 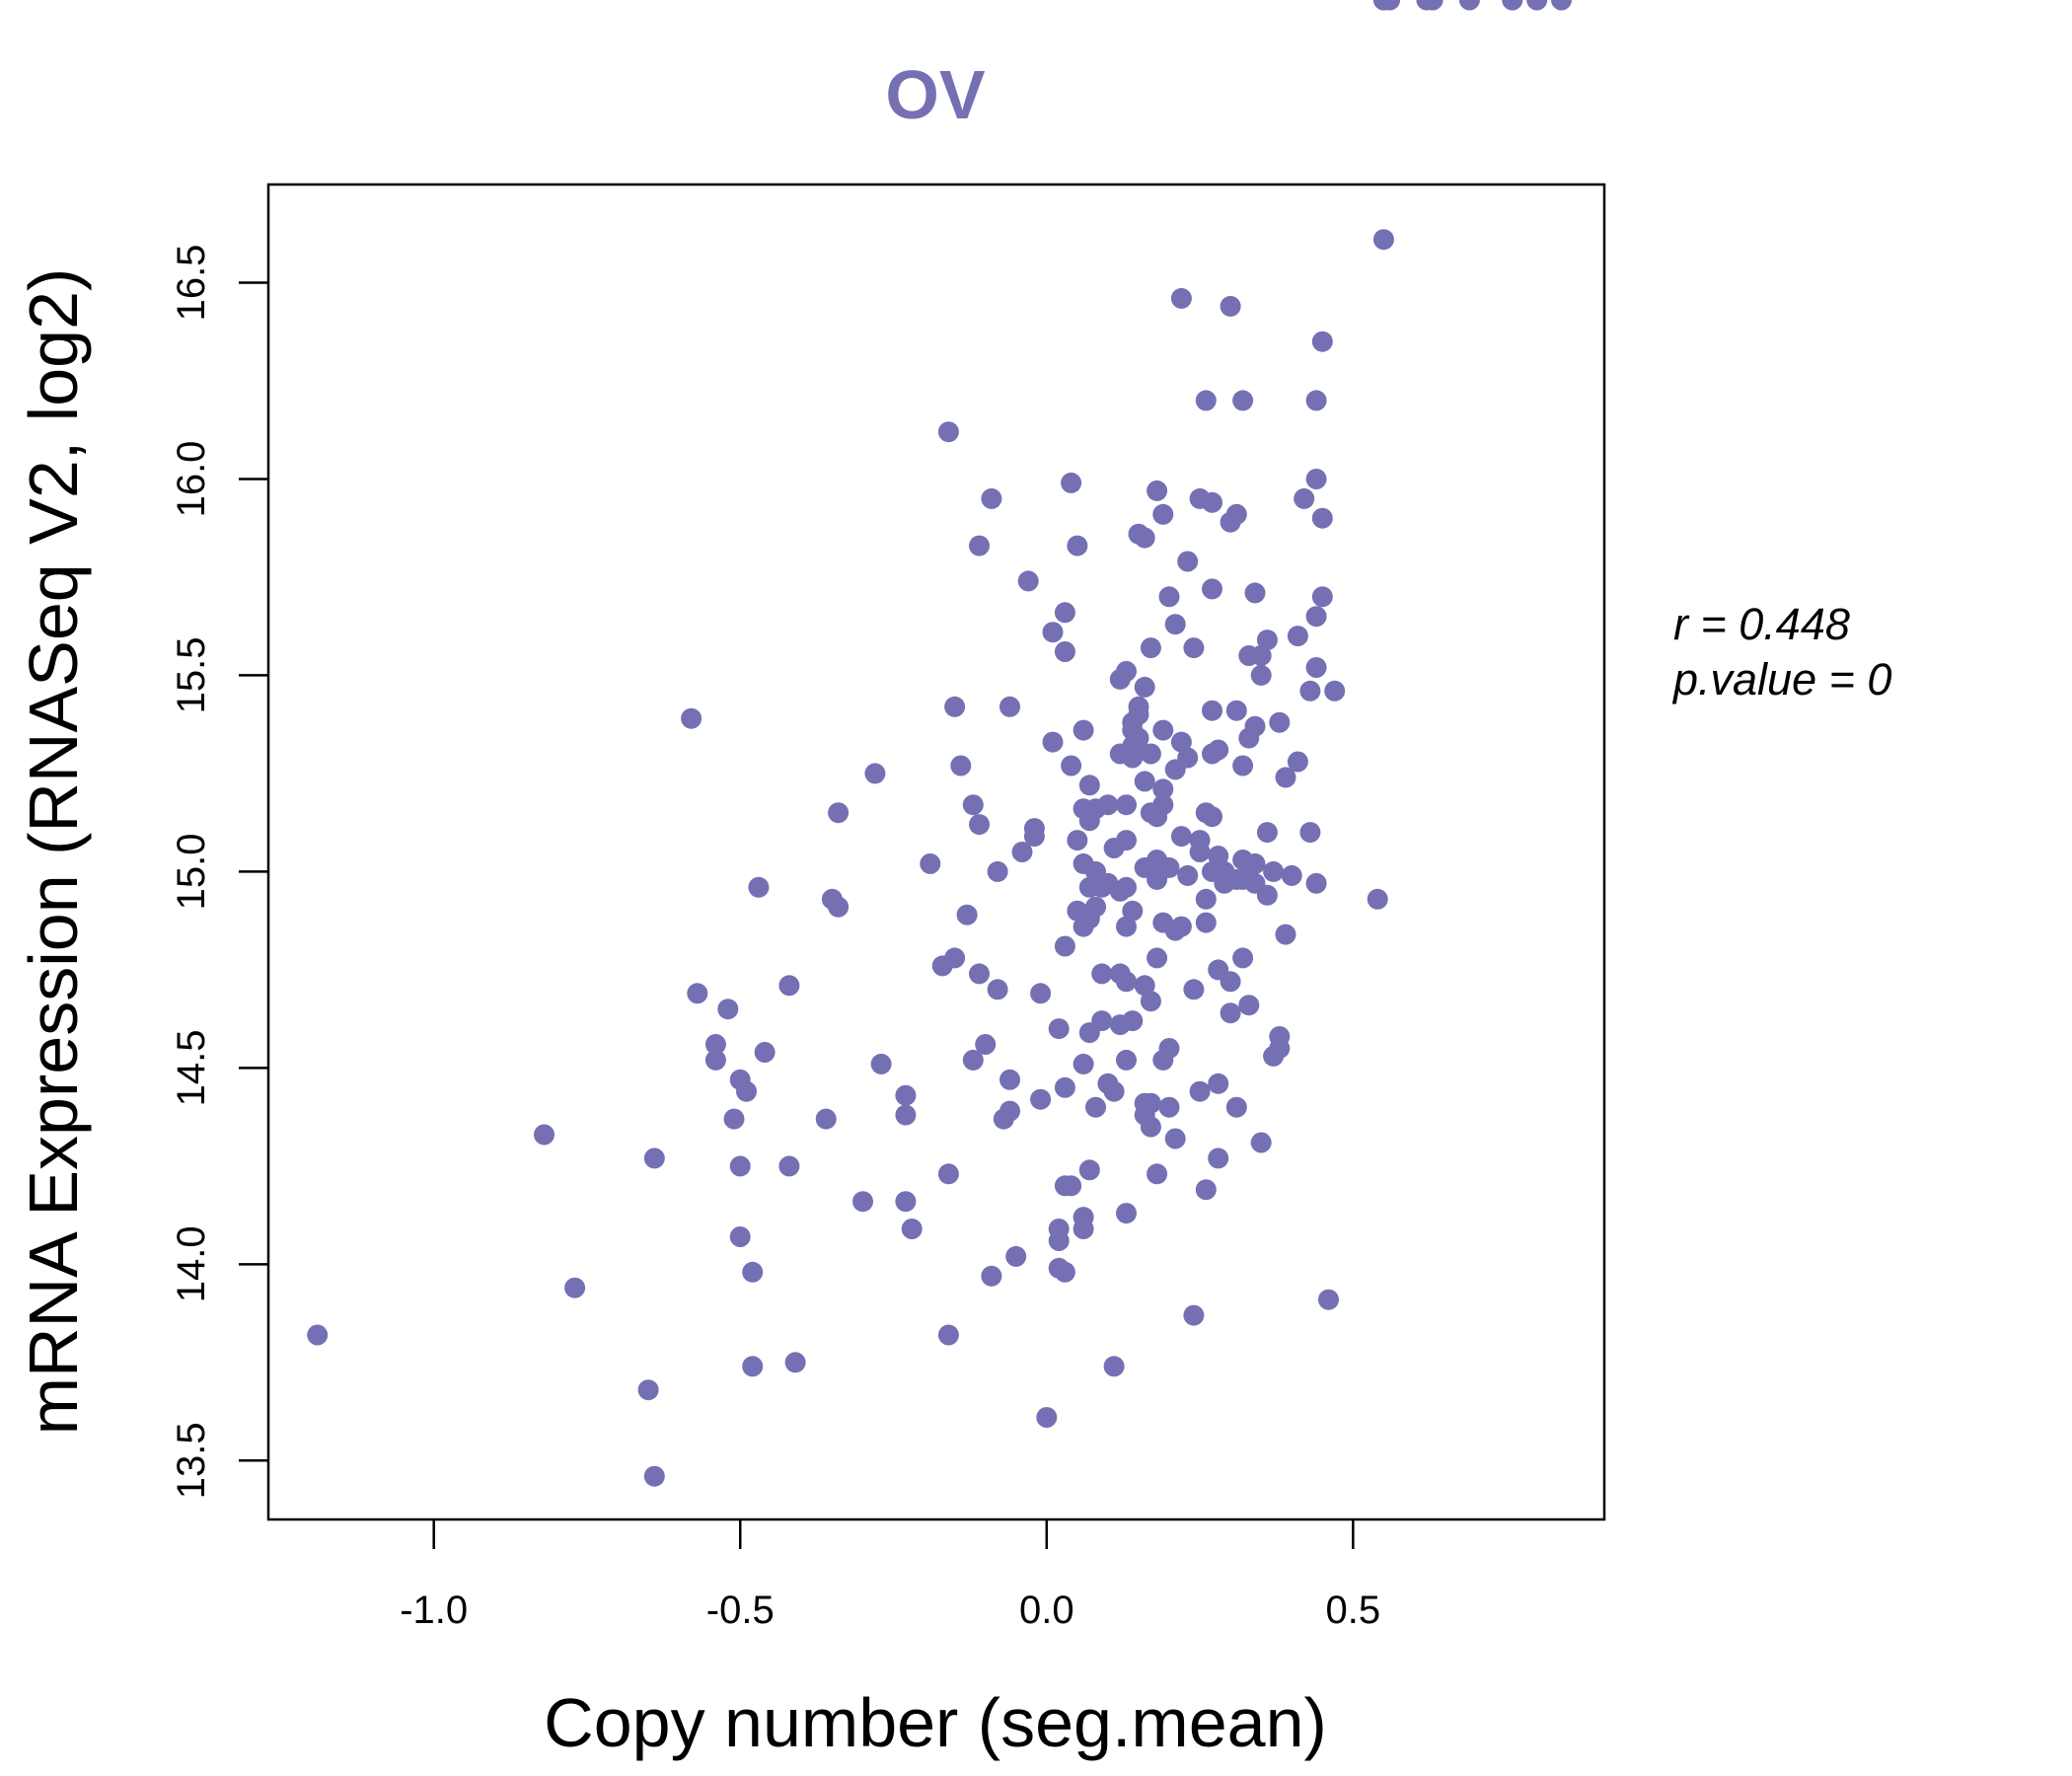 What do you see at coordinates (434, 1610) in the screenshot?
I see `x-tick-label: -1.0` at bounding box center [434, 1610].